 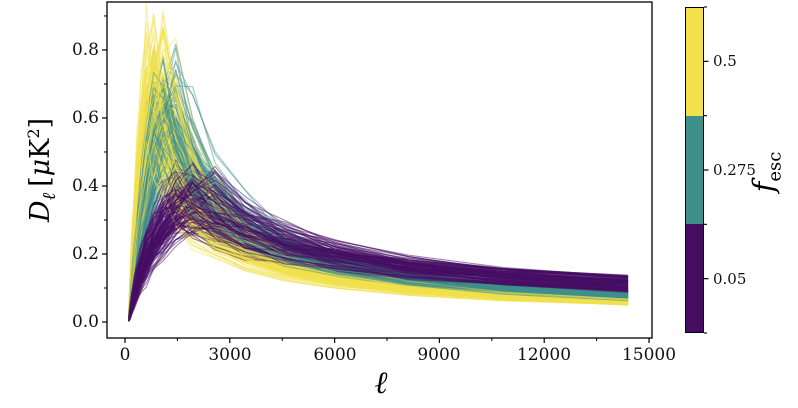 What do you see at coordinates (381, 383) in the screenshot?
I see `x-axis-label: ℓ` at bounding box center [381, 383].